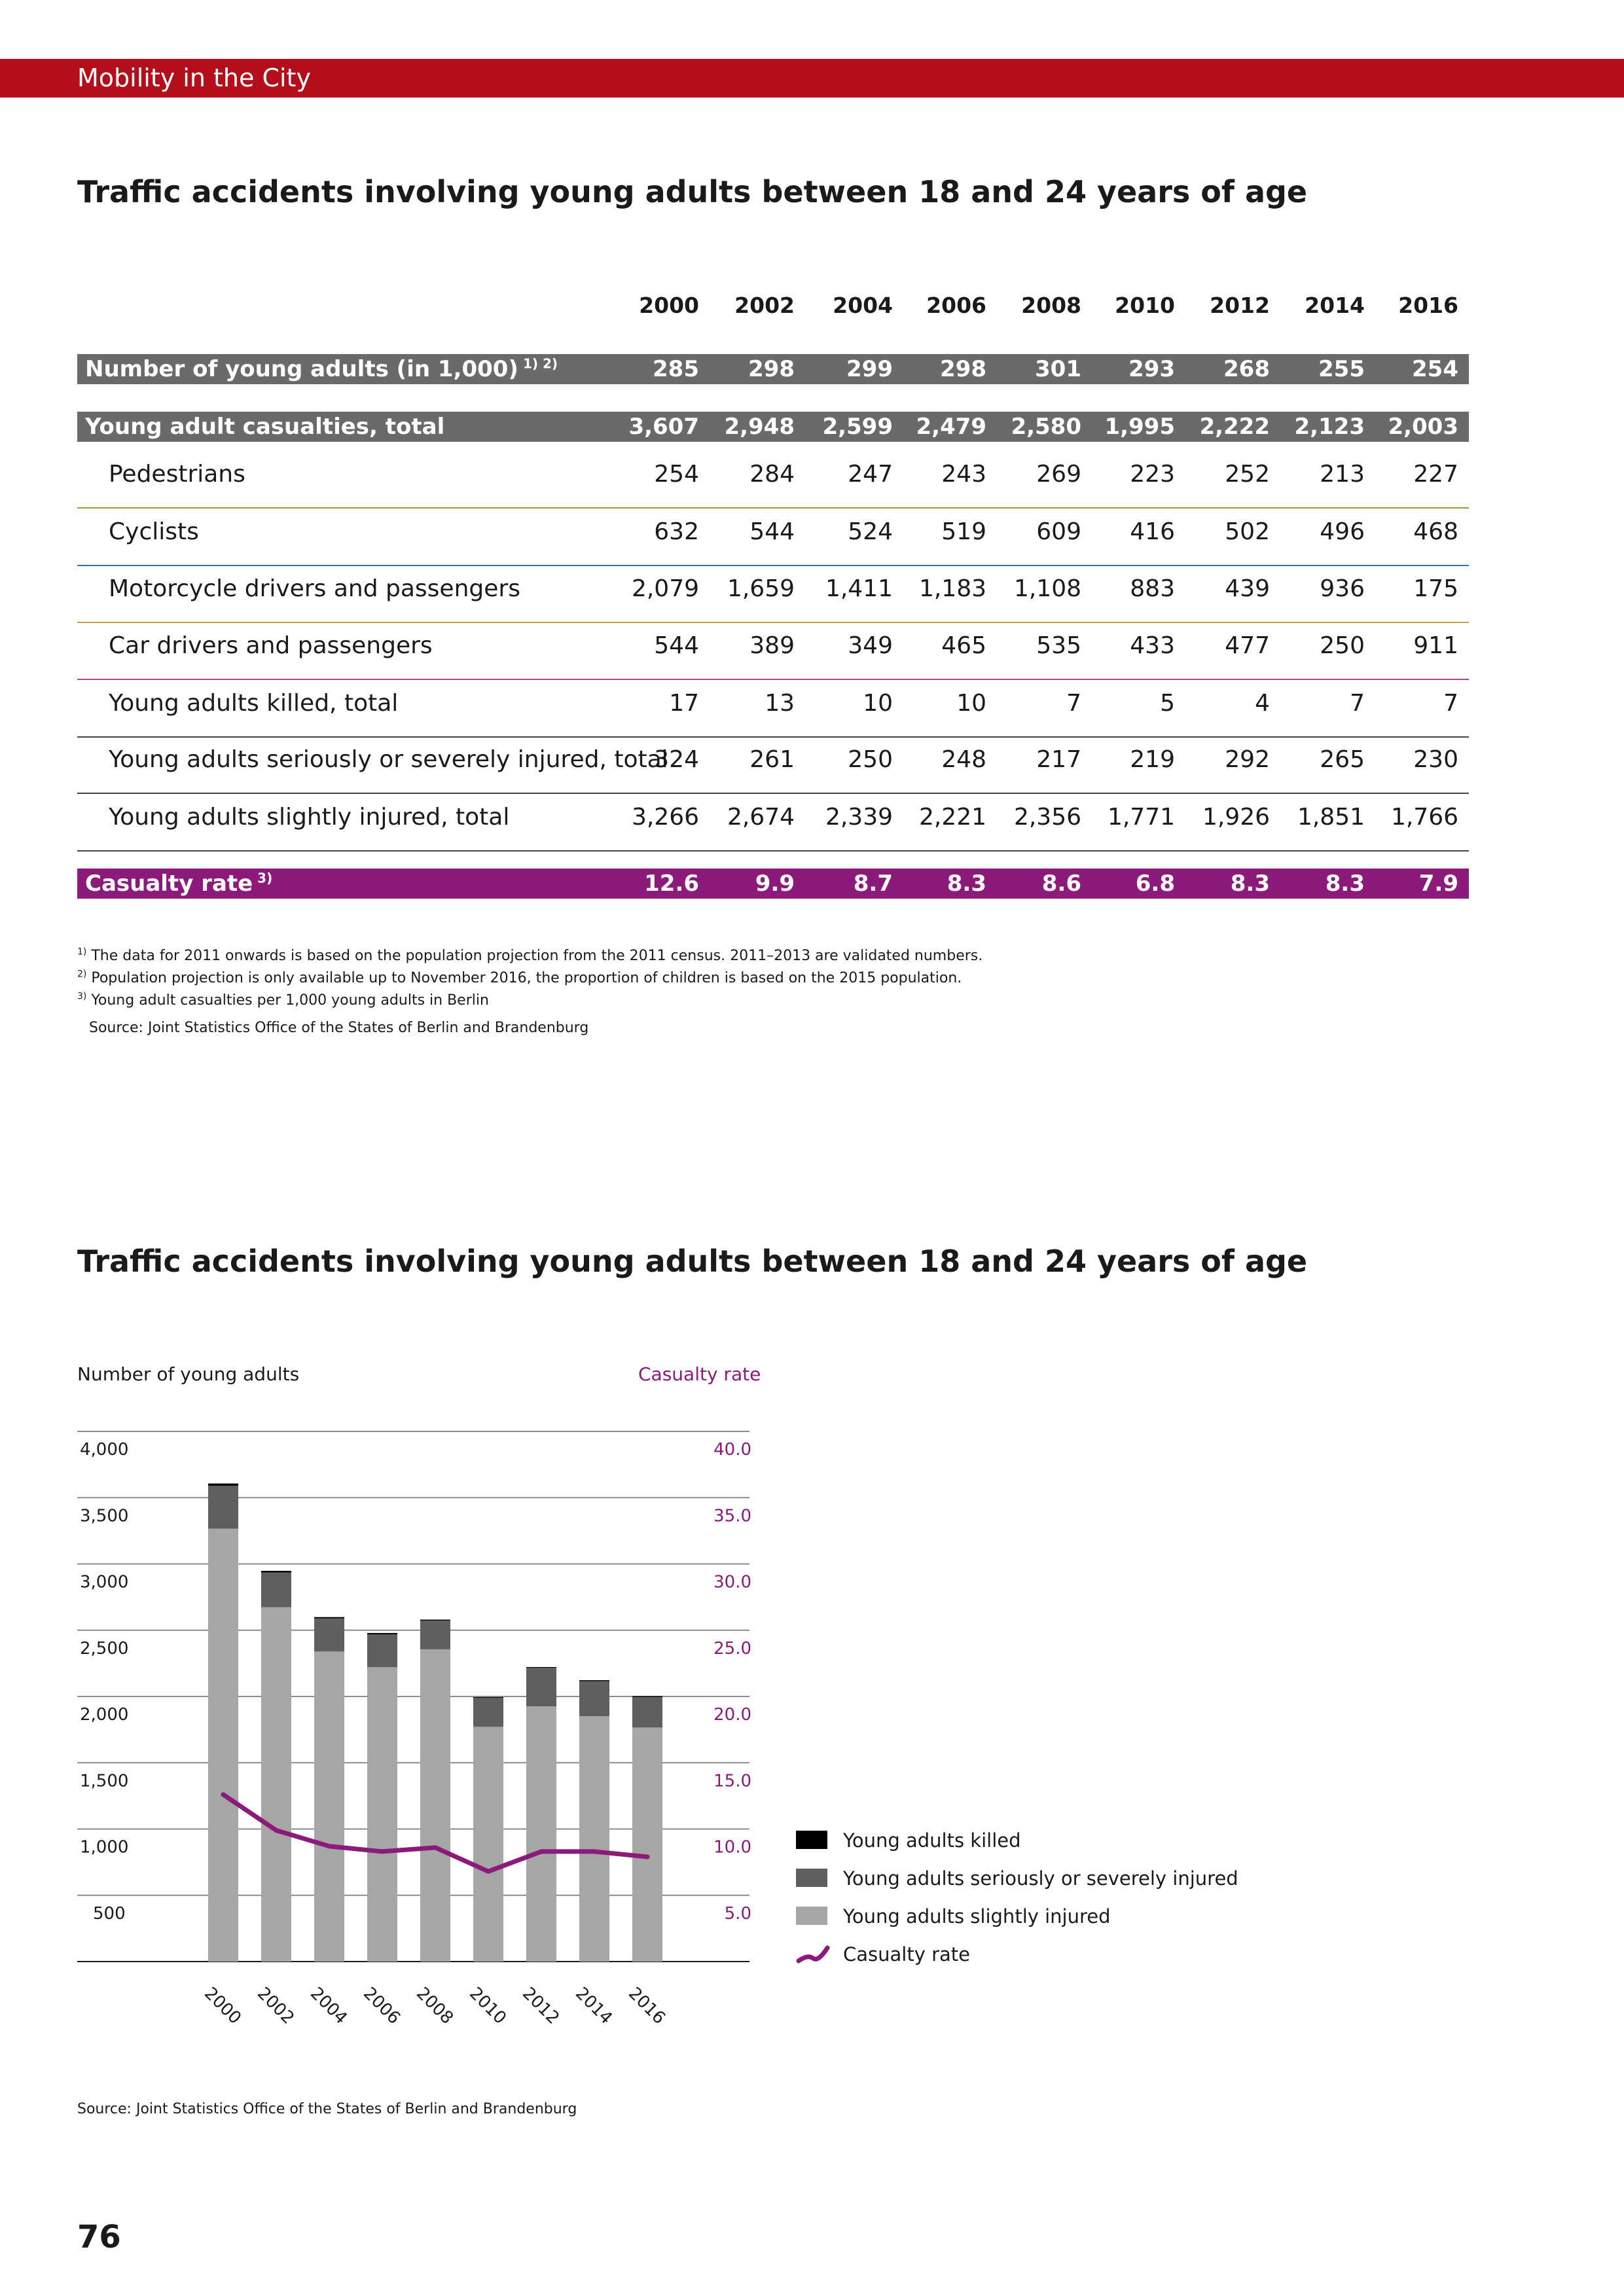  I want to click on row-label-footnote-mark: 1) 2), so click(538, 363).